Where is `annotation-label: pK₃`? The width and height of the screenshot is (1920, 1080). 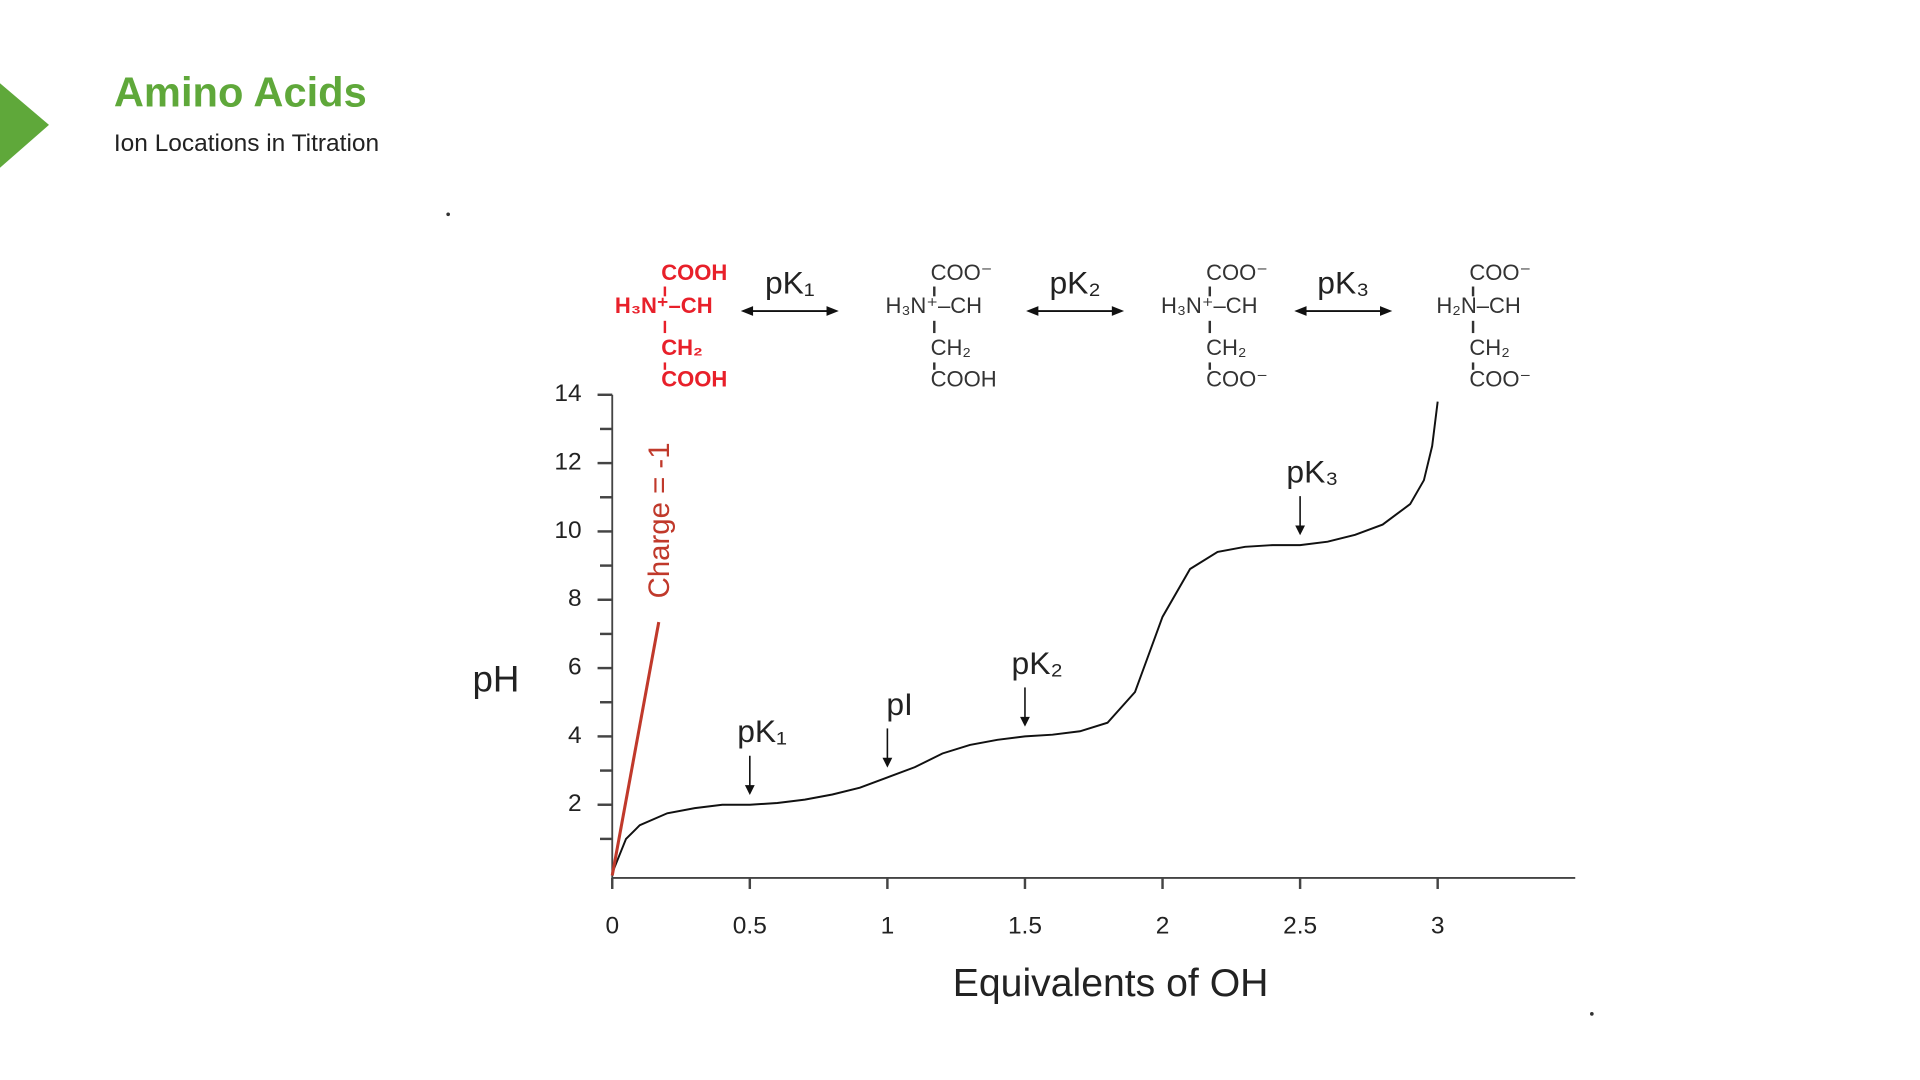 annotation-label: pK₃ is located at coordinates (1312, 471).